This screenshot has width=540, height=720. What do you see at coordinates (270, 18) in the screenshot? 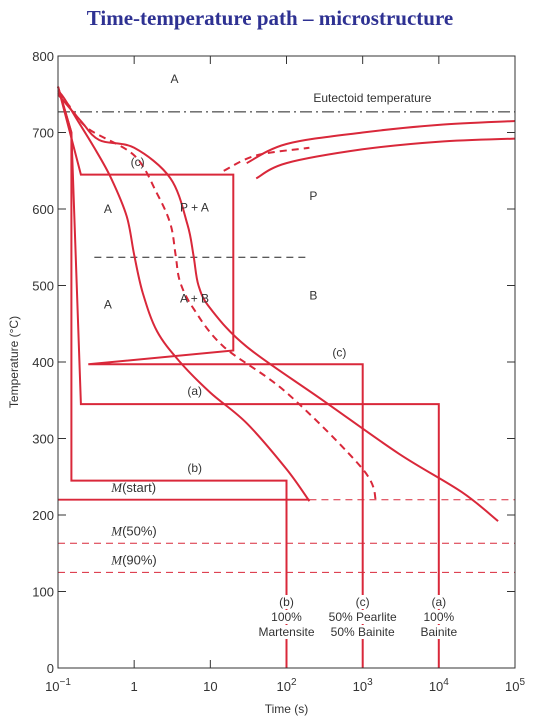
I see `slide-title: Time-temperature path – microstructure` at bounding box center [270, 18].